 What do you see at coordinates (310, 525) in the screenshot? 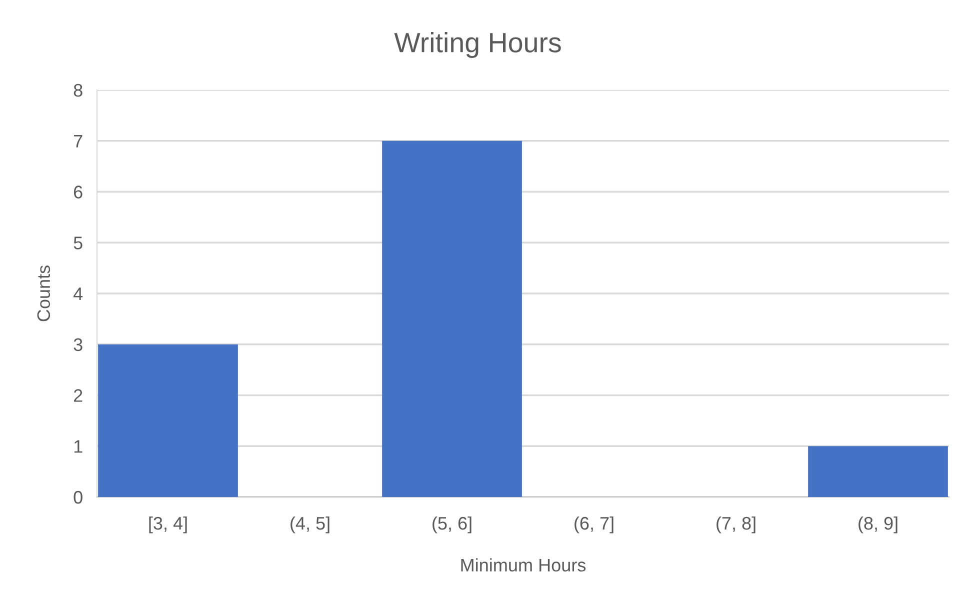
I see `x-tick-label: (4, 5]` at bounding box center [310, 525].